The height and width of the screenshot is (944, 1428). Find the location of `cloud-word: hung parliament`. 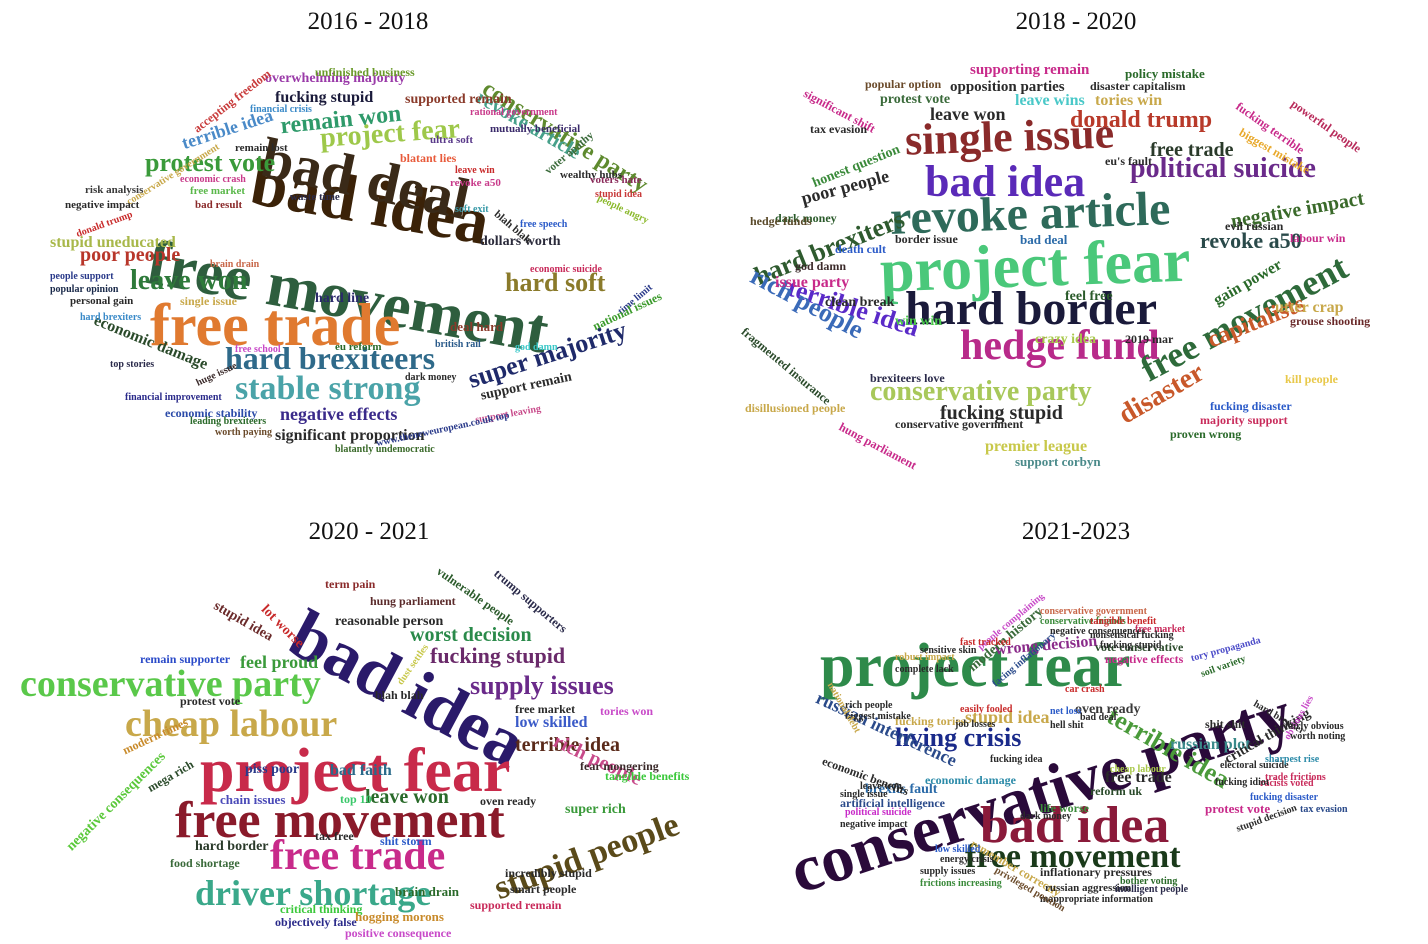

cloud-word: hung parliament is located at coordinates (413, 601).